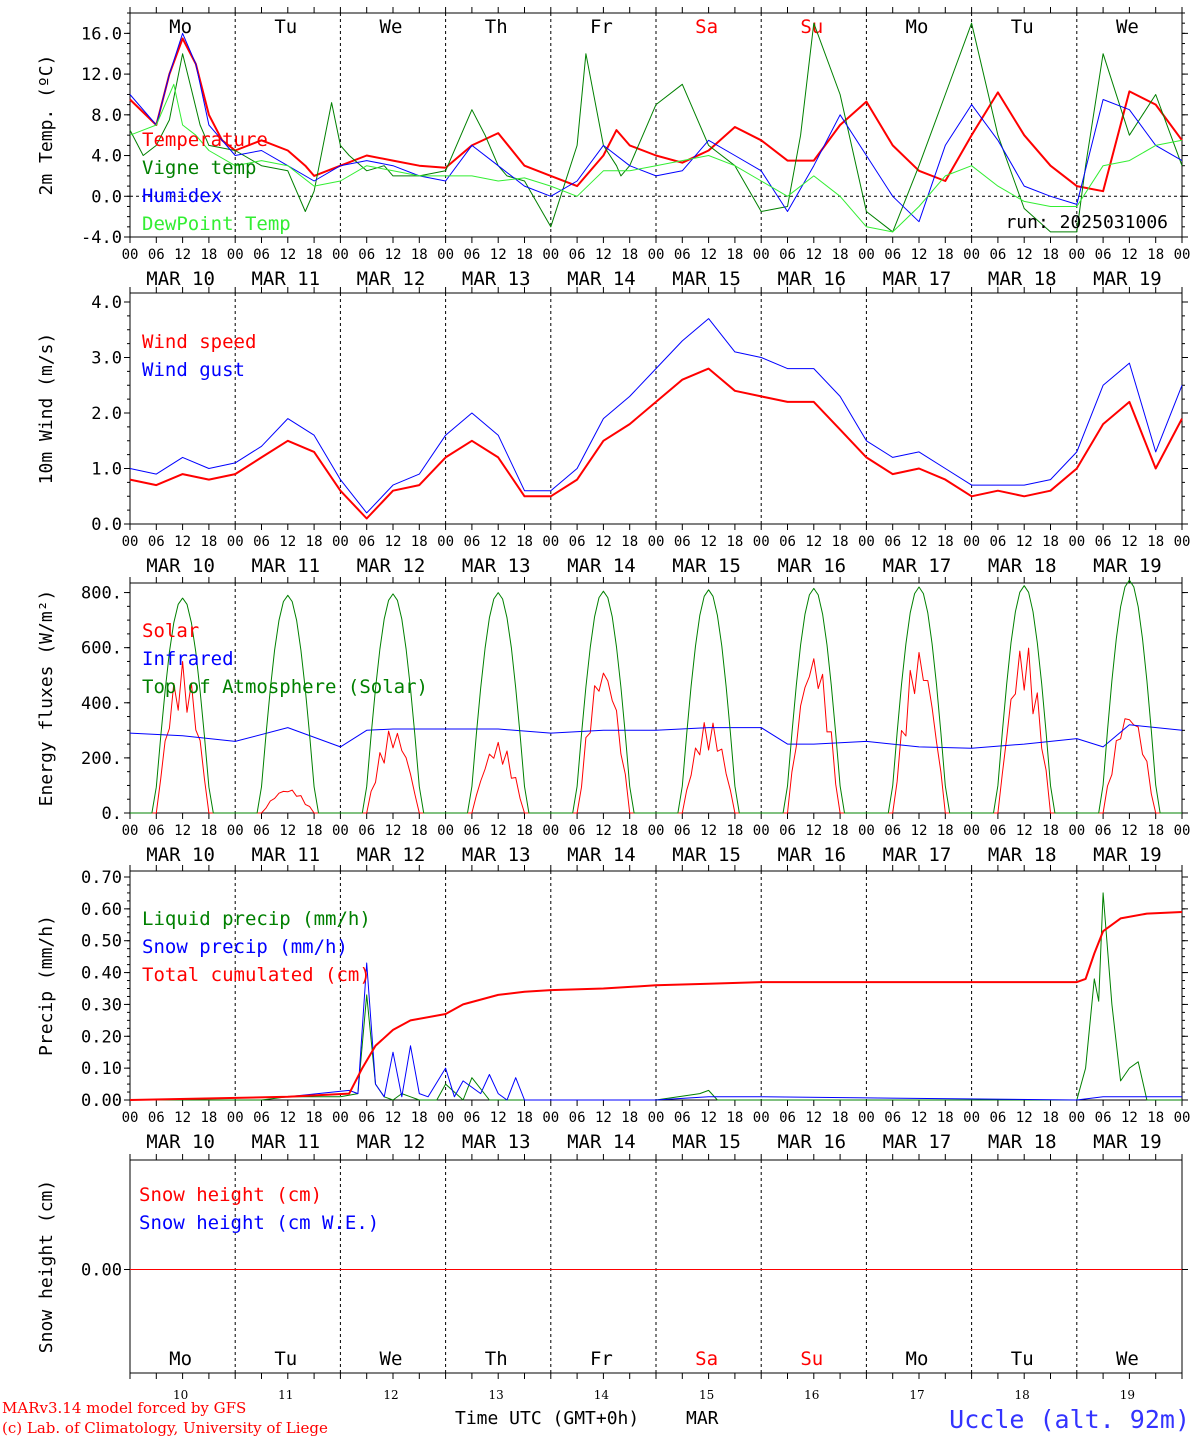 The image size is (1194, 1440). I want to click on y-tick-label: 0.70, so click(101, 878).